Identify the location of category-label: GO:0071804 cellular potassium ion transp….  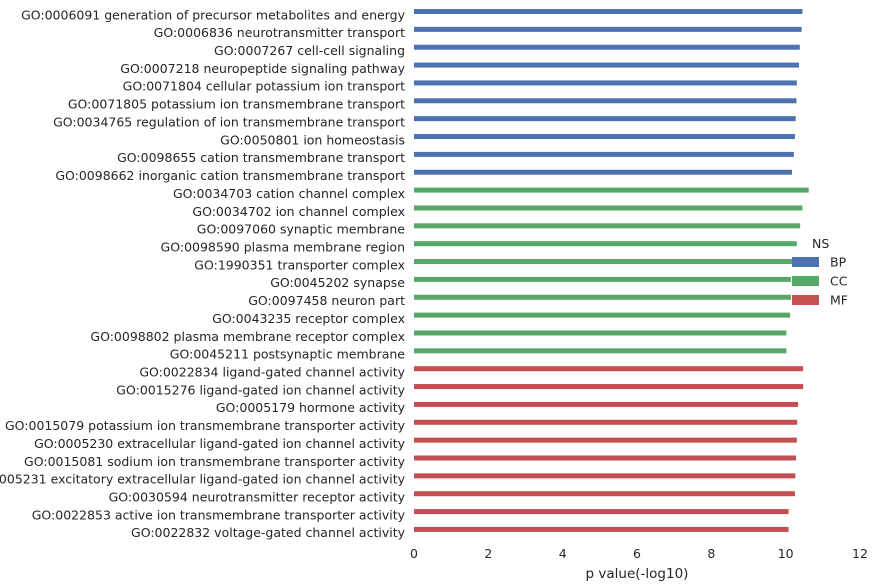
(264, 86).